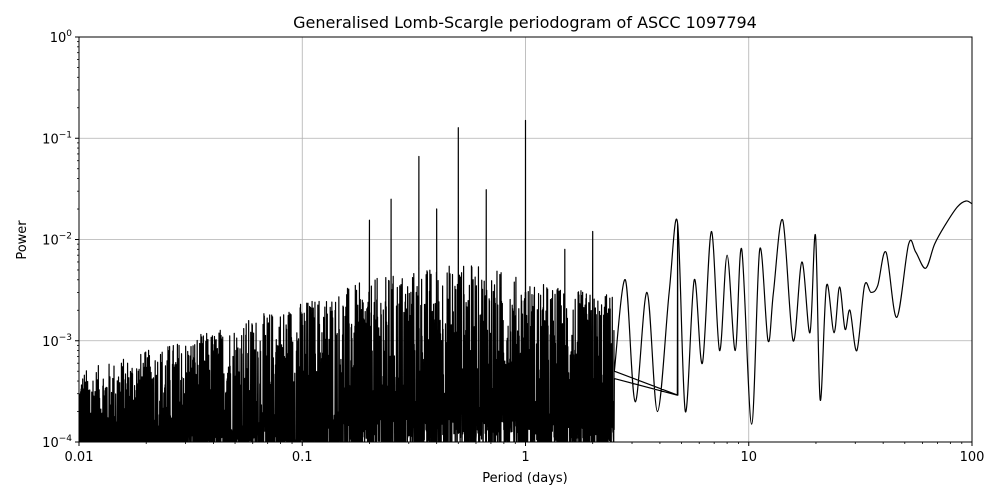 The image size is (1000, 500). I want to click on x-tick-label: 1, so click(525, 457).